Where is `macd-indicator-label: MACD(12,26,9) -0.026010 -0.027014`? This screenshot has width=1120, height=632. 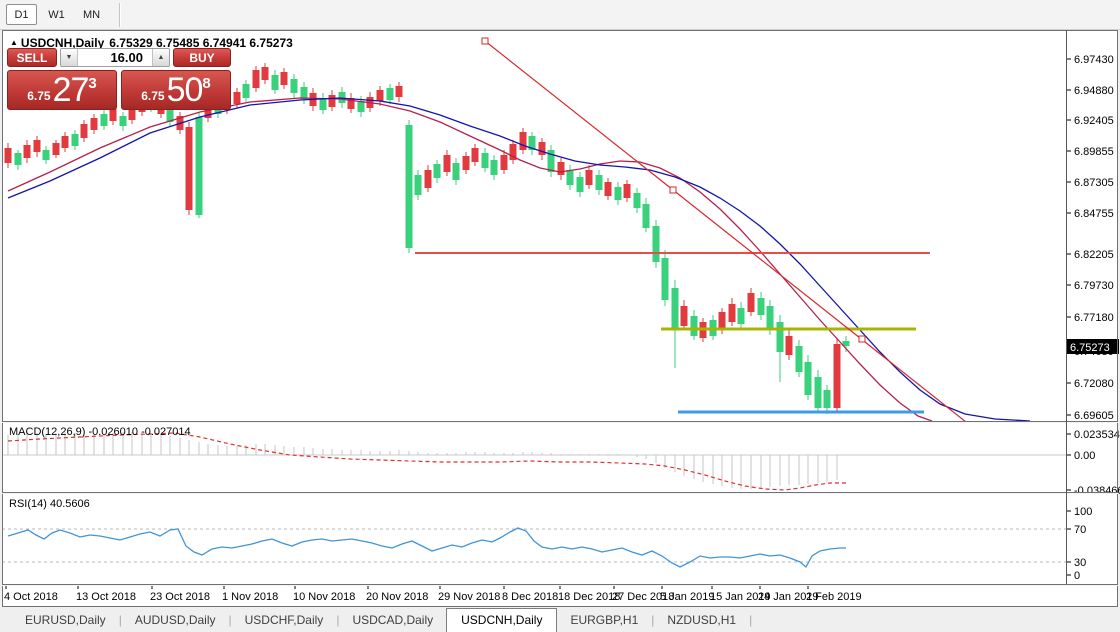
macd-indicator-label: MACD(12,26,9) -0.026010 -0.027014 is located at coordinates (100, 432).